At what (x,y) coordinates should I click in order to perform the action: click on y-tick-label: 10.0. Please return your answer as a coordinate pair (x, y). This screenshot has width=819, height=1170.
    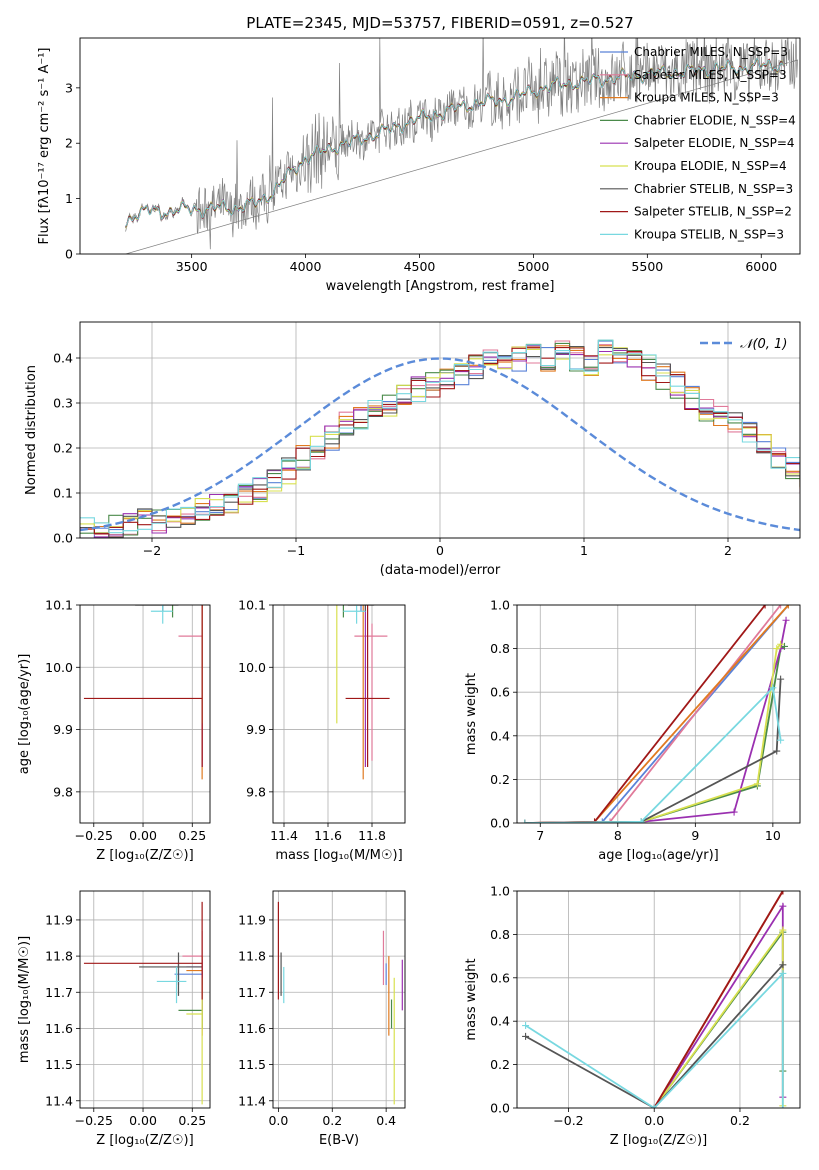
    Looking at the image, I should click on (59, 667).